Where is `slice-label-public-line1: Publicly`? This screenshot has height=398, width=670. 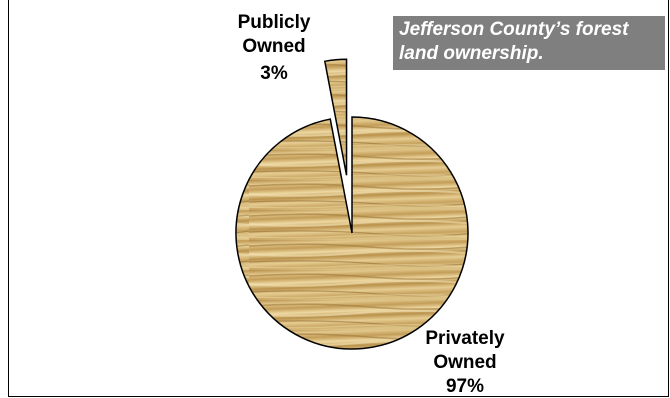
slice-label-public-line1: Publicly is located at coordinates (274, 22).